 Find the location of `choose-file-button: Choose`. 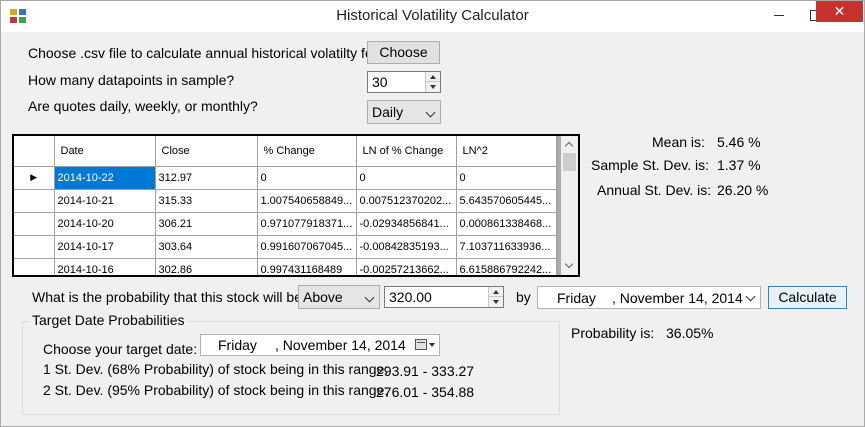

choose-file-button: Choose is located at coordinates (403, 52).